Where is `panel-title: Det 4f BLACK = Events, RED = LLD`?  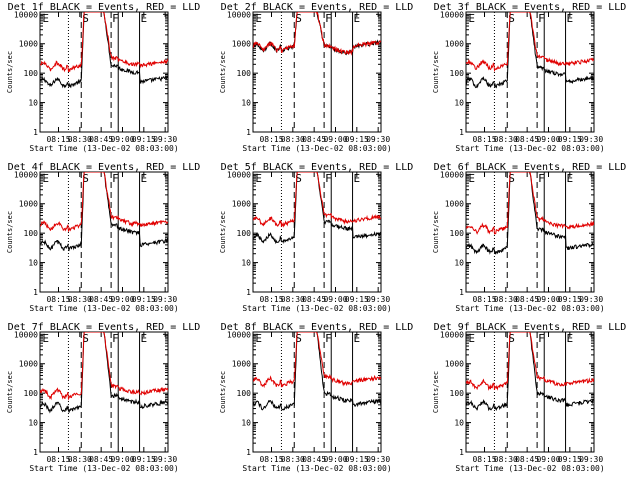
panel-title: Det 4f BLACK = Events, RED = LLD is located at coordinates (104, 167).